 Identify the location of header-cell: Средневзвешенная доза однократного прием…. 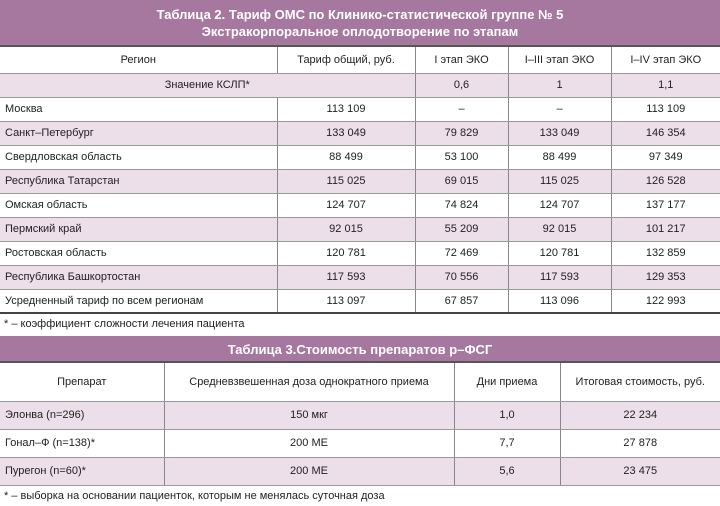
(308, 382).